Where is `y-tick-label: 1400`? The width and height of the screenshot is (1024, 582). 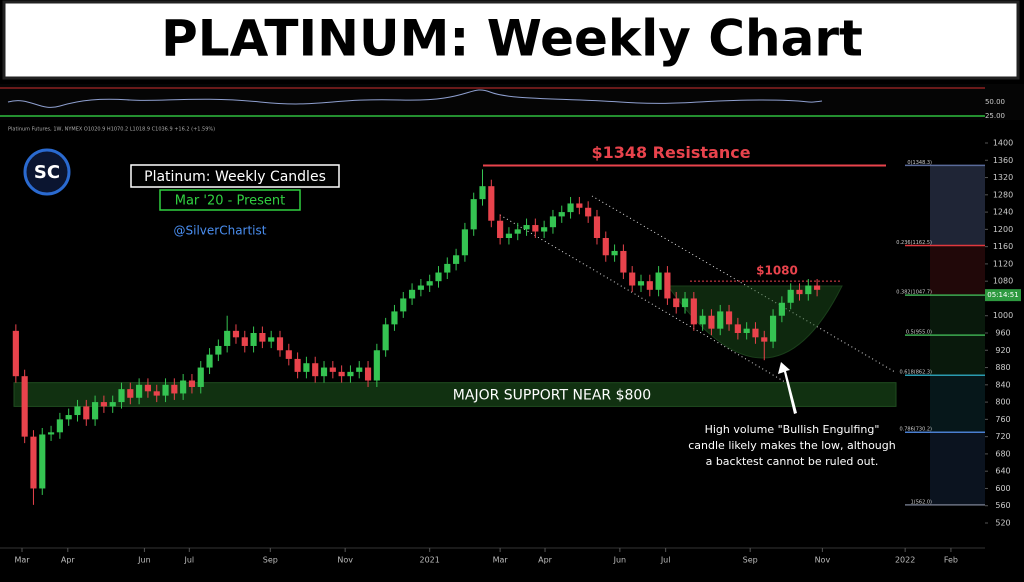
y-tick-label: 1400 is located at coordinates (1003, 143).